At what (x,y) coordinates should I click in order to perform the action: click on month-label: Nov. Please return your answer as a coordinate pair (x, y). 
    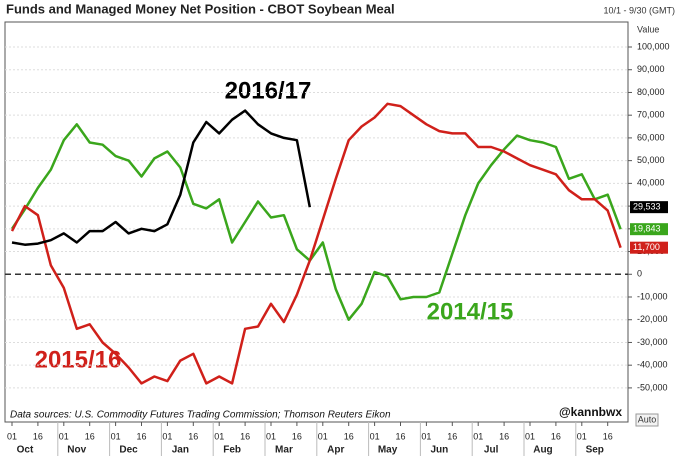
    Looking at the image, I should click on (76, 450).